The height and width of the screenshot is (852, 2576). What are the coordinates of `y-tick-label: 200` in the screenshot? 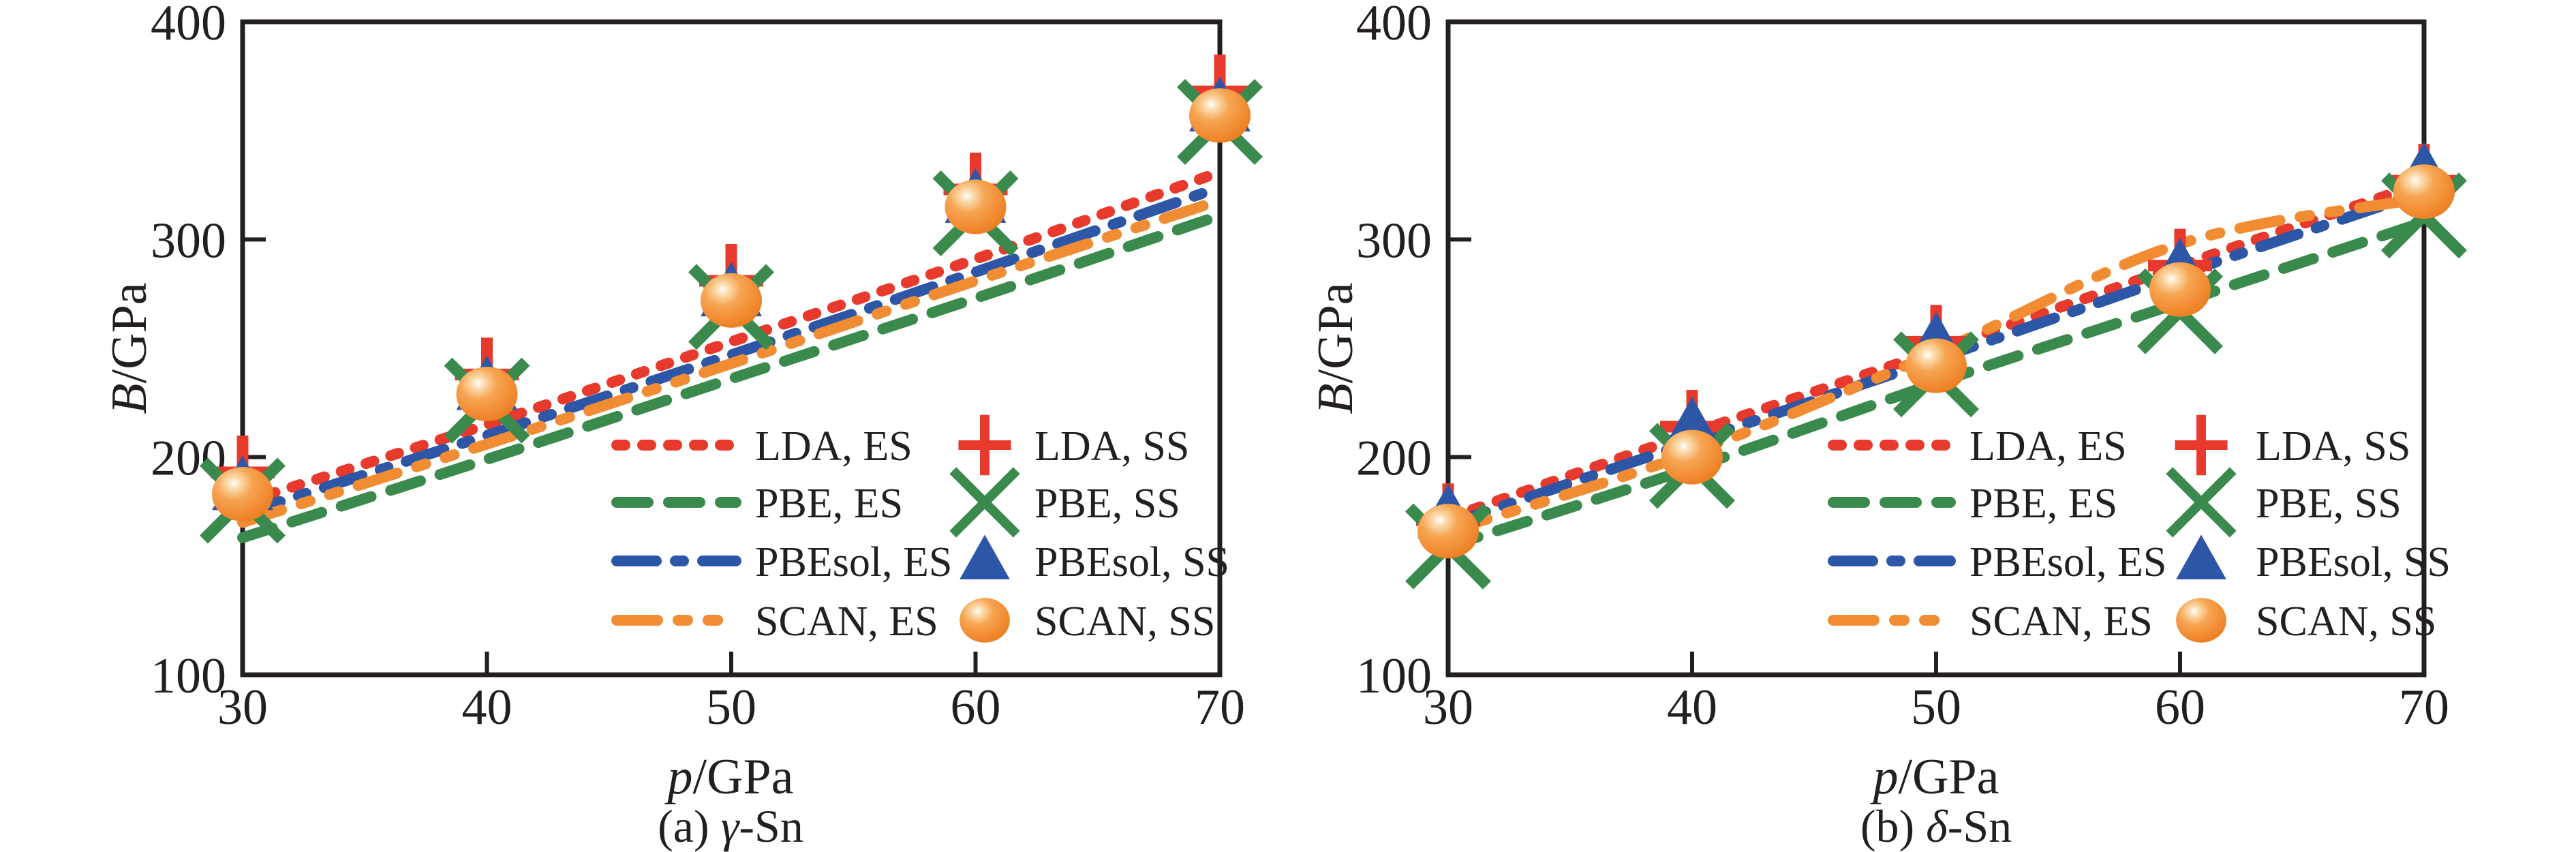 It's located at (1394, 459).